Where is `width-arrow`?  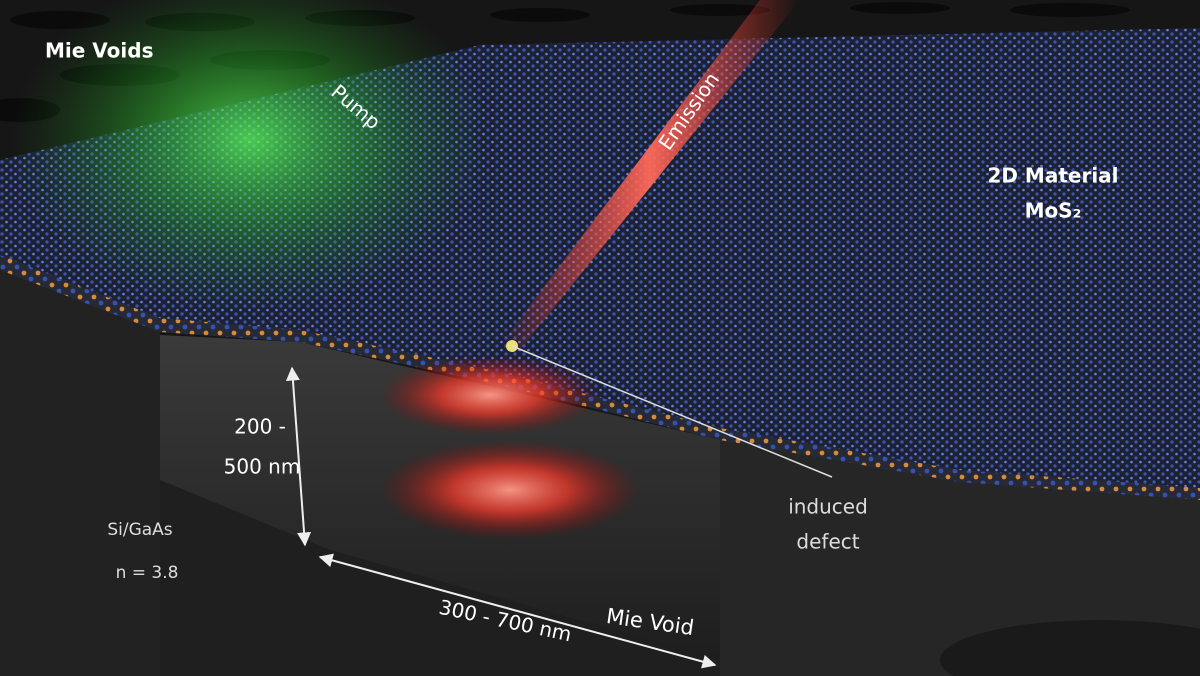
width-arrow is located at coordinates (517, 611).